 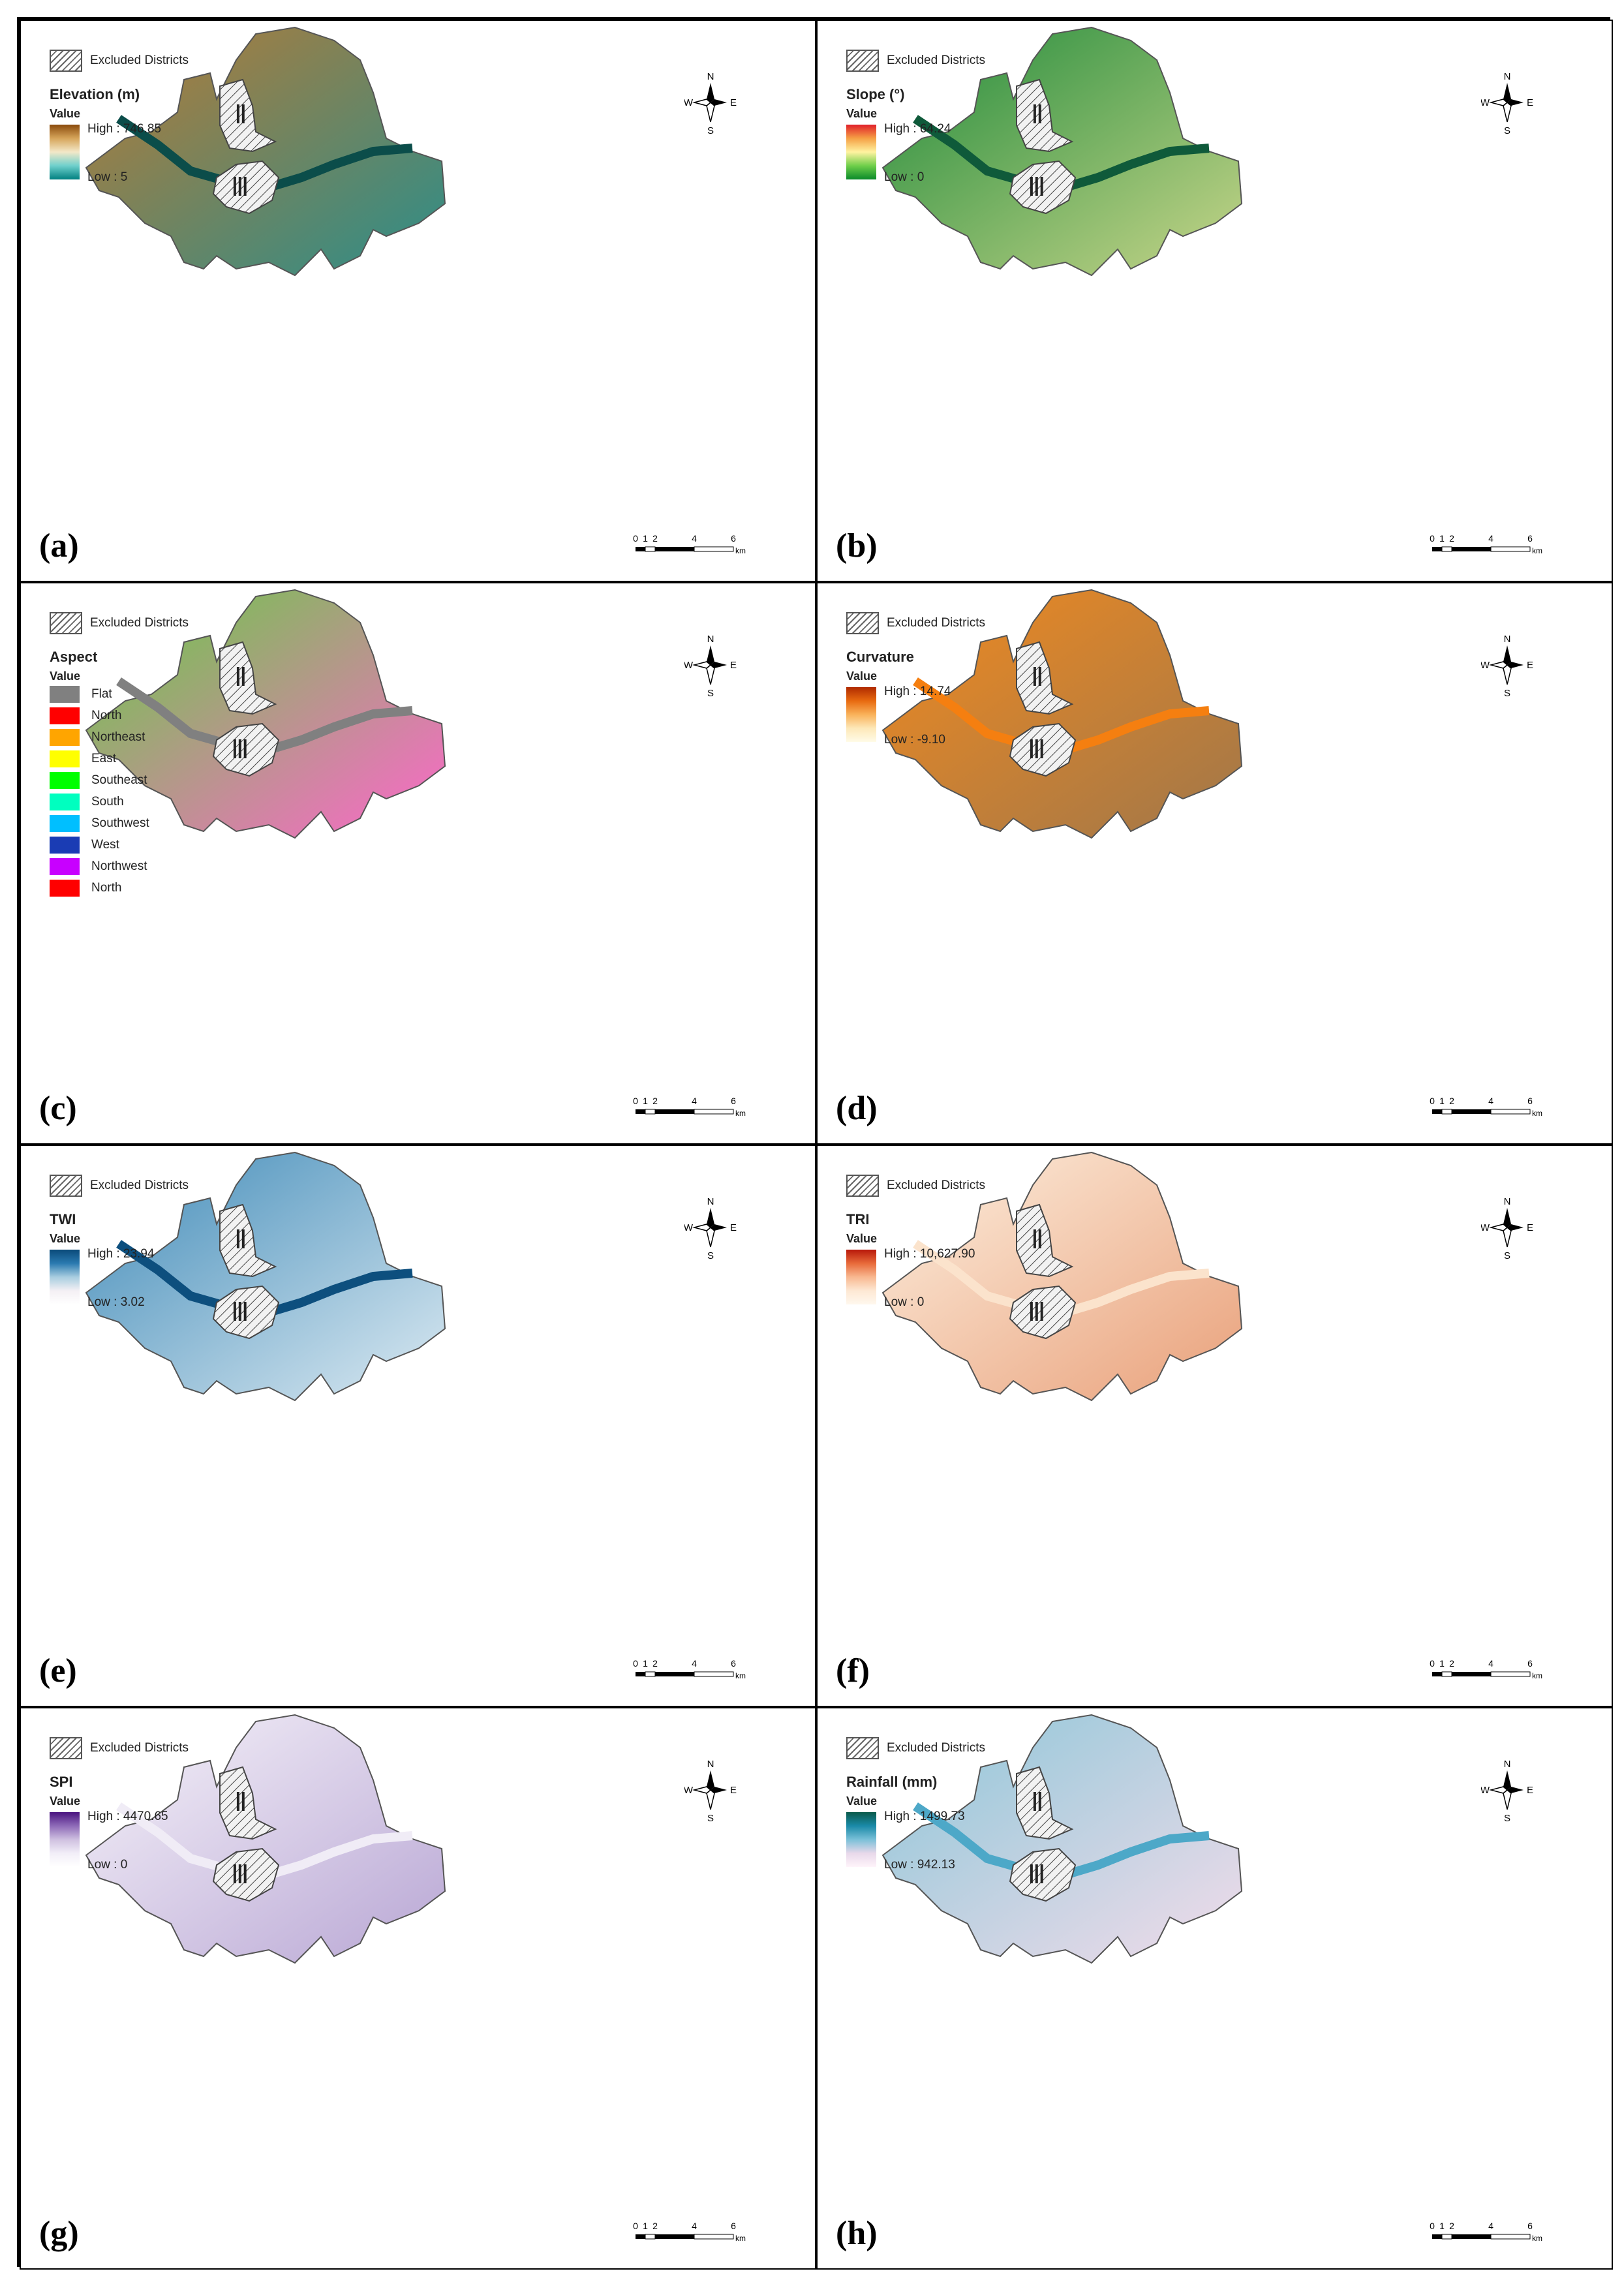 I want to click on legend-high: High : 1499.73, so click(x=925, y=1816).